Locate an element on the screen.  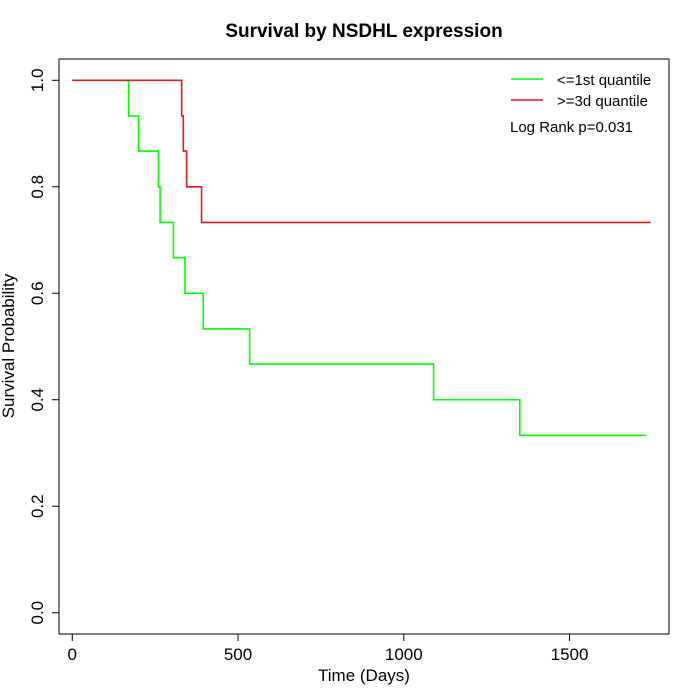
y-tick-label: 0.4 is located at coordinates (37, 400).